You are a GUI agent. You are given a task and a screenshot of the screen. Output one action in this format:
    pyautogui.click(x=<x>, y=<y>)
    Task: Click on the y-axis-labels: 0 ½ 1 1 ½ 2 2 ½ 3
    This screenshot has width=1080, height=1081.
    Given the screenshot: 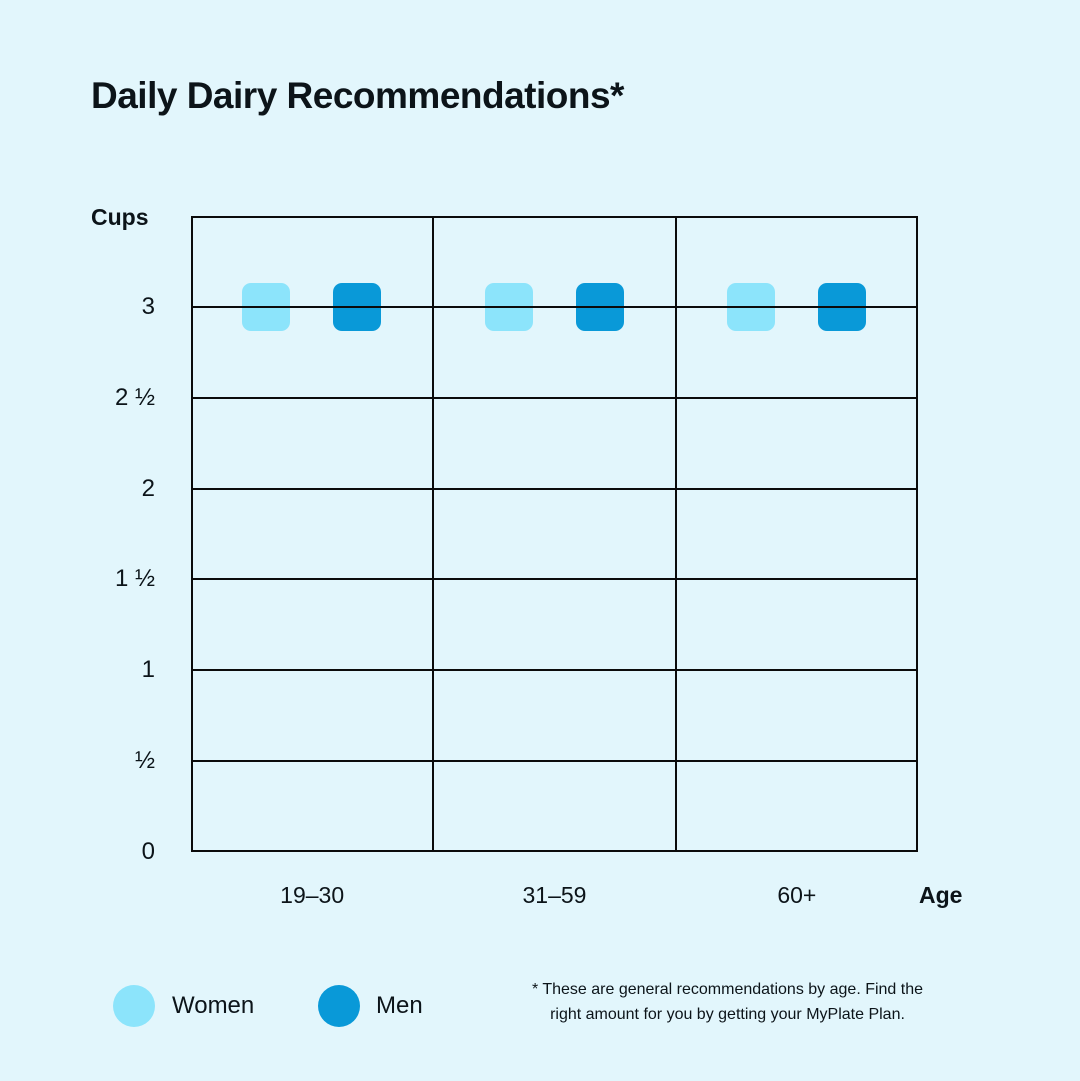 What is the action you would take?
    pyautogui.click(x=97, y=540)
    